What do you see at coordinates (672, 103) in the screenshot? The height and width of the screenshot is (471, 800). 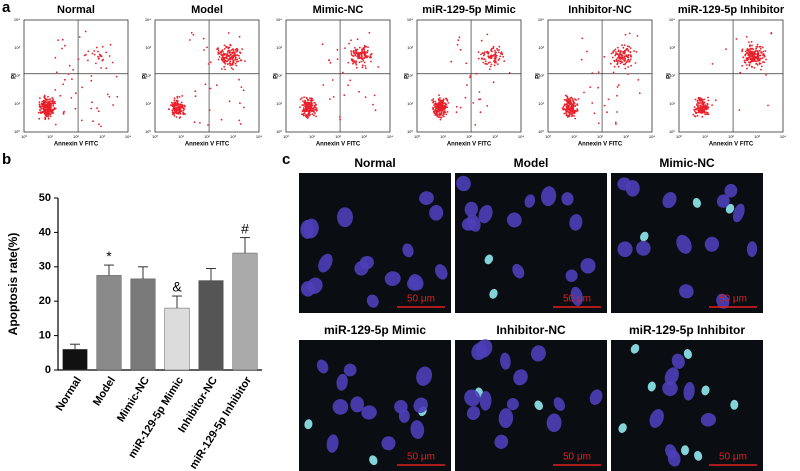 I see `y-tick-label: 10¹` at bounding box center [672, 103].